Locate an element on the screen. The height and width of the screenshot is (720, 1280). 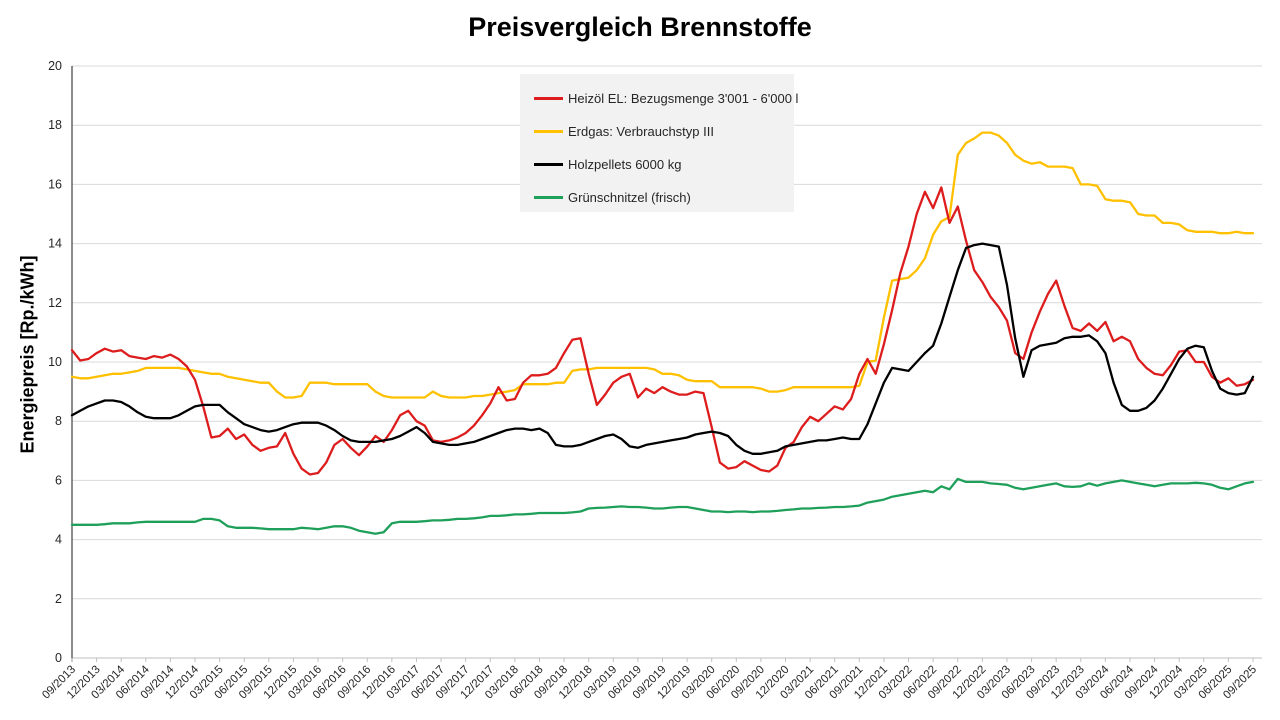
legend-label: Heizöl EL: Bezugsmenge 3'001 - 6'000 l is located at coordinates (683, 98).